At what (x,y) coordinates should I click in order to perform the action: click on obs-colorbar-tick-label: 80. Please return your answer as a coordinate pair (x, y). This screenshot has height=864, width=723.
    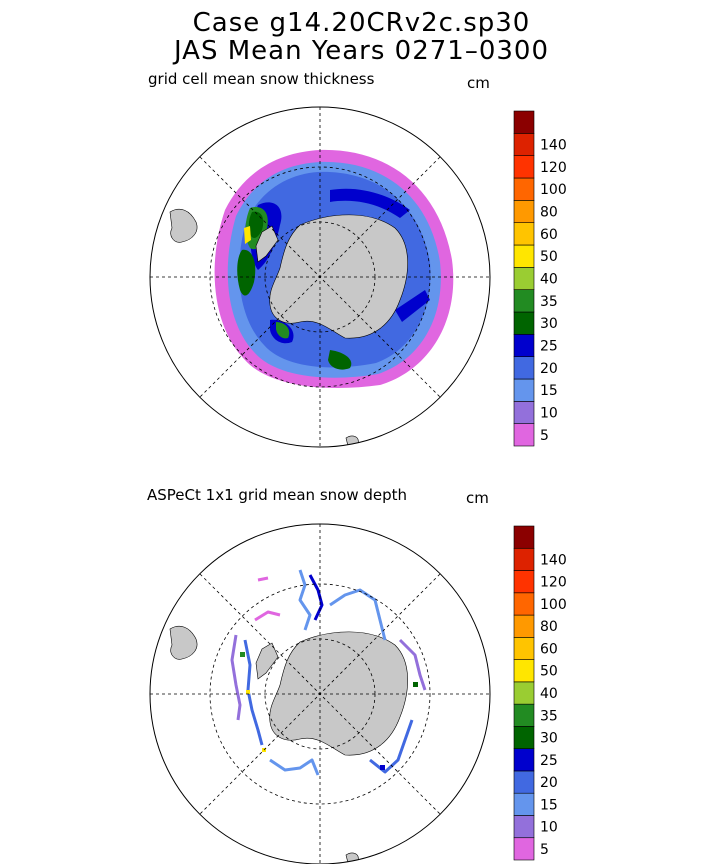
    Looking at the image, I should click on (549, 627).